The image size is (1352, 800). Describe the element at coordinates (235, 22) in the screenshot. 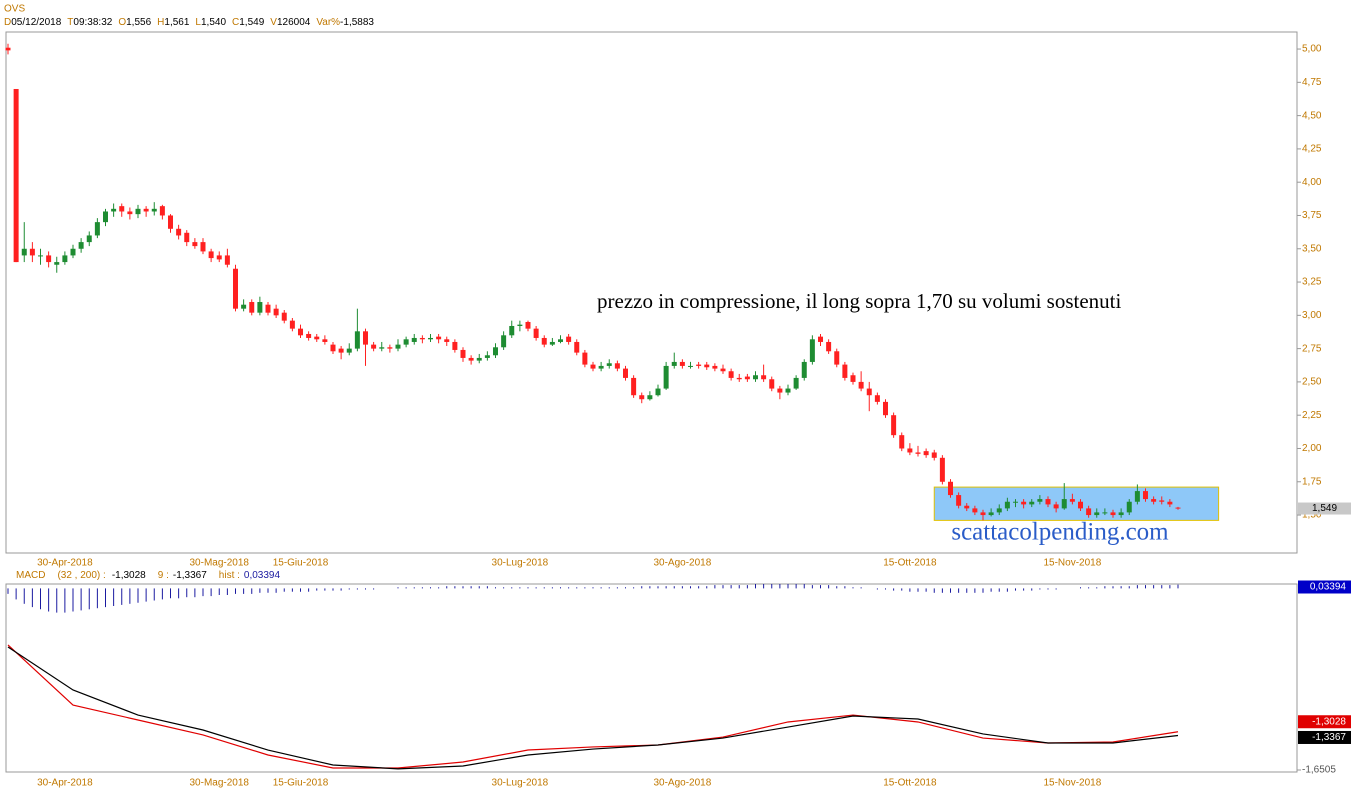

I see `field-label: C` at that location.